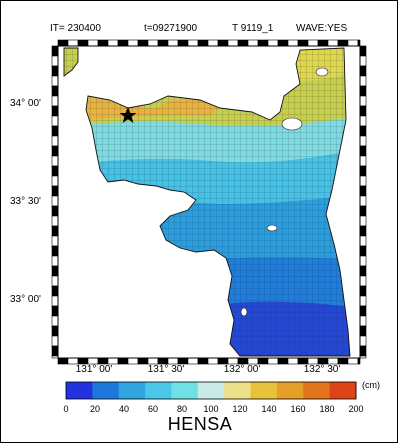 Image resolution: width=400 pixels, height=445 pixels. What do you see at coordinates (25, 299) in the screenshot?
I see `lat-label-33-00: 33° 00'` at bounding box center [25, 299].